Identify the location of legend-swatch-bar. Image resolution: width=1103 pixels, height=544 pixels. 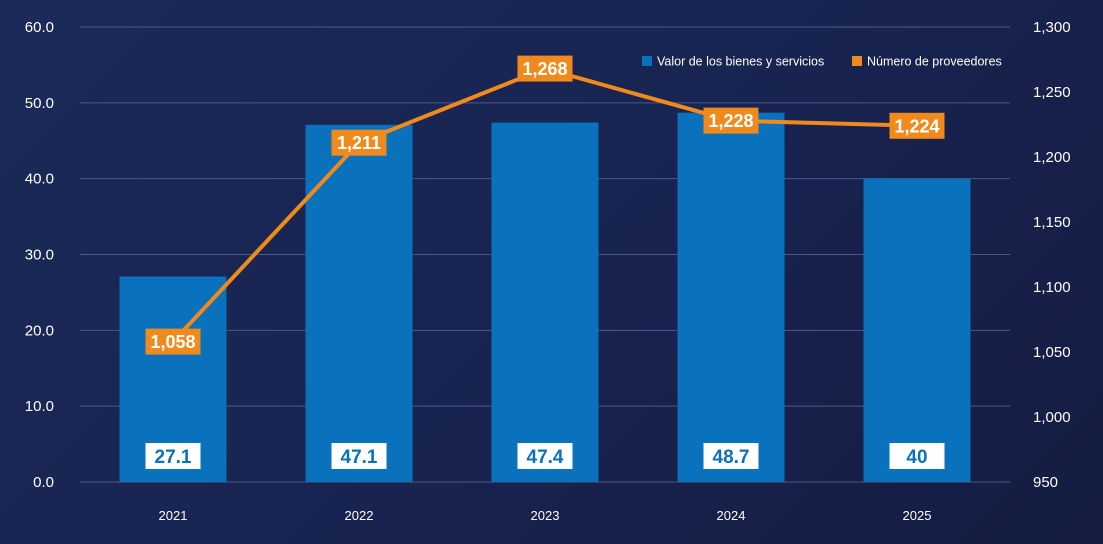
(647, 61).